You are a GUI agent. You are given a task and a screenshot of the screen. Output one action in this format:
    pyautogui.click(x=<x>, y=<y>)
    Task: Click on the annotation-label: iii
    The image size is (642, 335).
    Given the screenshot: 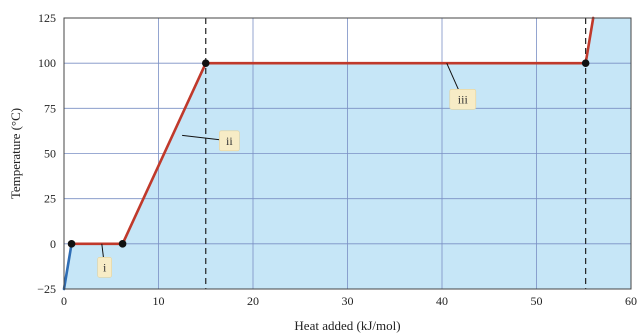 What is the action you would take?
    pyautogui.click(x=463, y=99)
    